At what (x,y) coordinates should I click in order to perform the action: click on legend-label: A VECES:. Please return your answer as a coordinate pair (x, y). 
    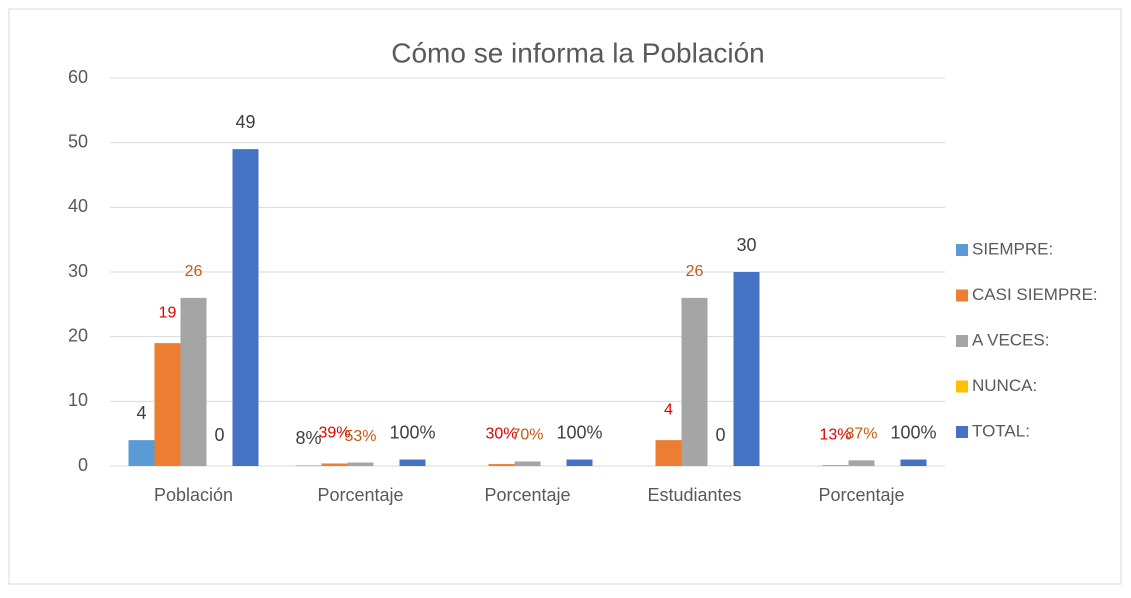
    Looking at the image, I should click on (1010, 339).